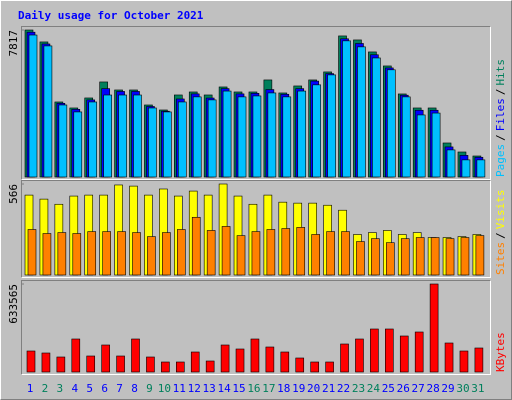 The width and height of the screenshot is (512, 400). Describe the element at coordinates (500, 118) in the screenshot. I see `legend: Pages / Files / Hits` at that location.